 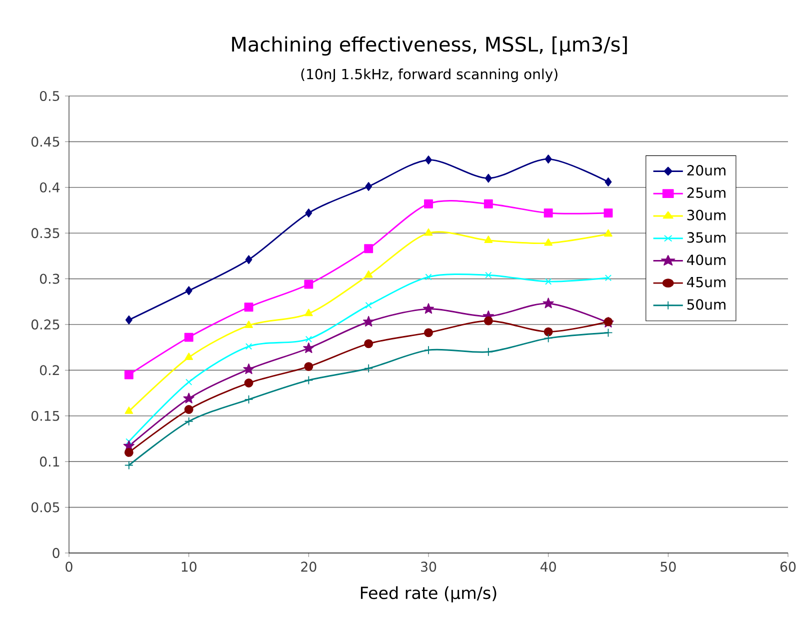 I want to click on x-tick-label: 50, so click(x=668, y=567).